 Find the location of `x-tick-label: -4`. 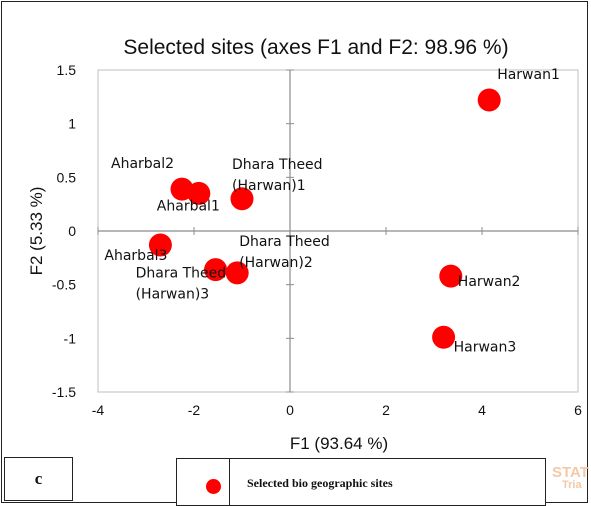

x-tick-label: -4 is located at coordinates (98, 410).